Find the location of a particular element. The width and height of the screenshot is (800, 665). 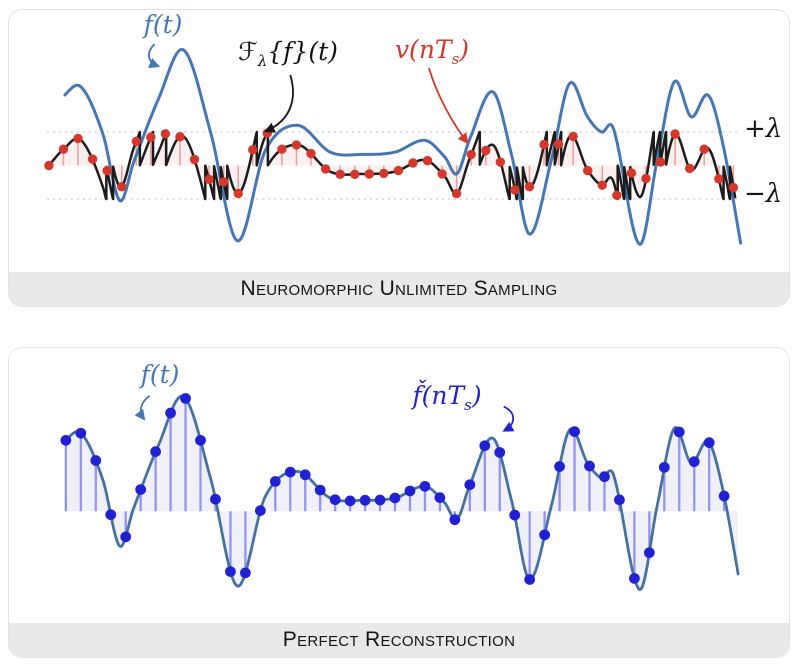

label-lambda-plus: +λ is located at coordinates (763, 129).